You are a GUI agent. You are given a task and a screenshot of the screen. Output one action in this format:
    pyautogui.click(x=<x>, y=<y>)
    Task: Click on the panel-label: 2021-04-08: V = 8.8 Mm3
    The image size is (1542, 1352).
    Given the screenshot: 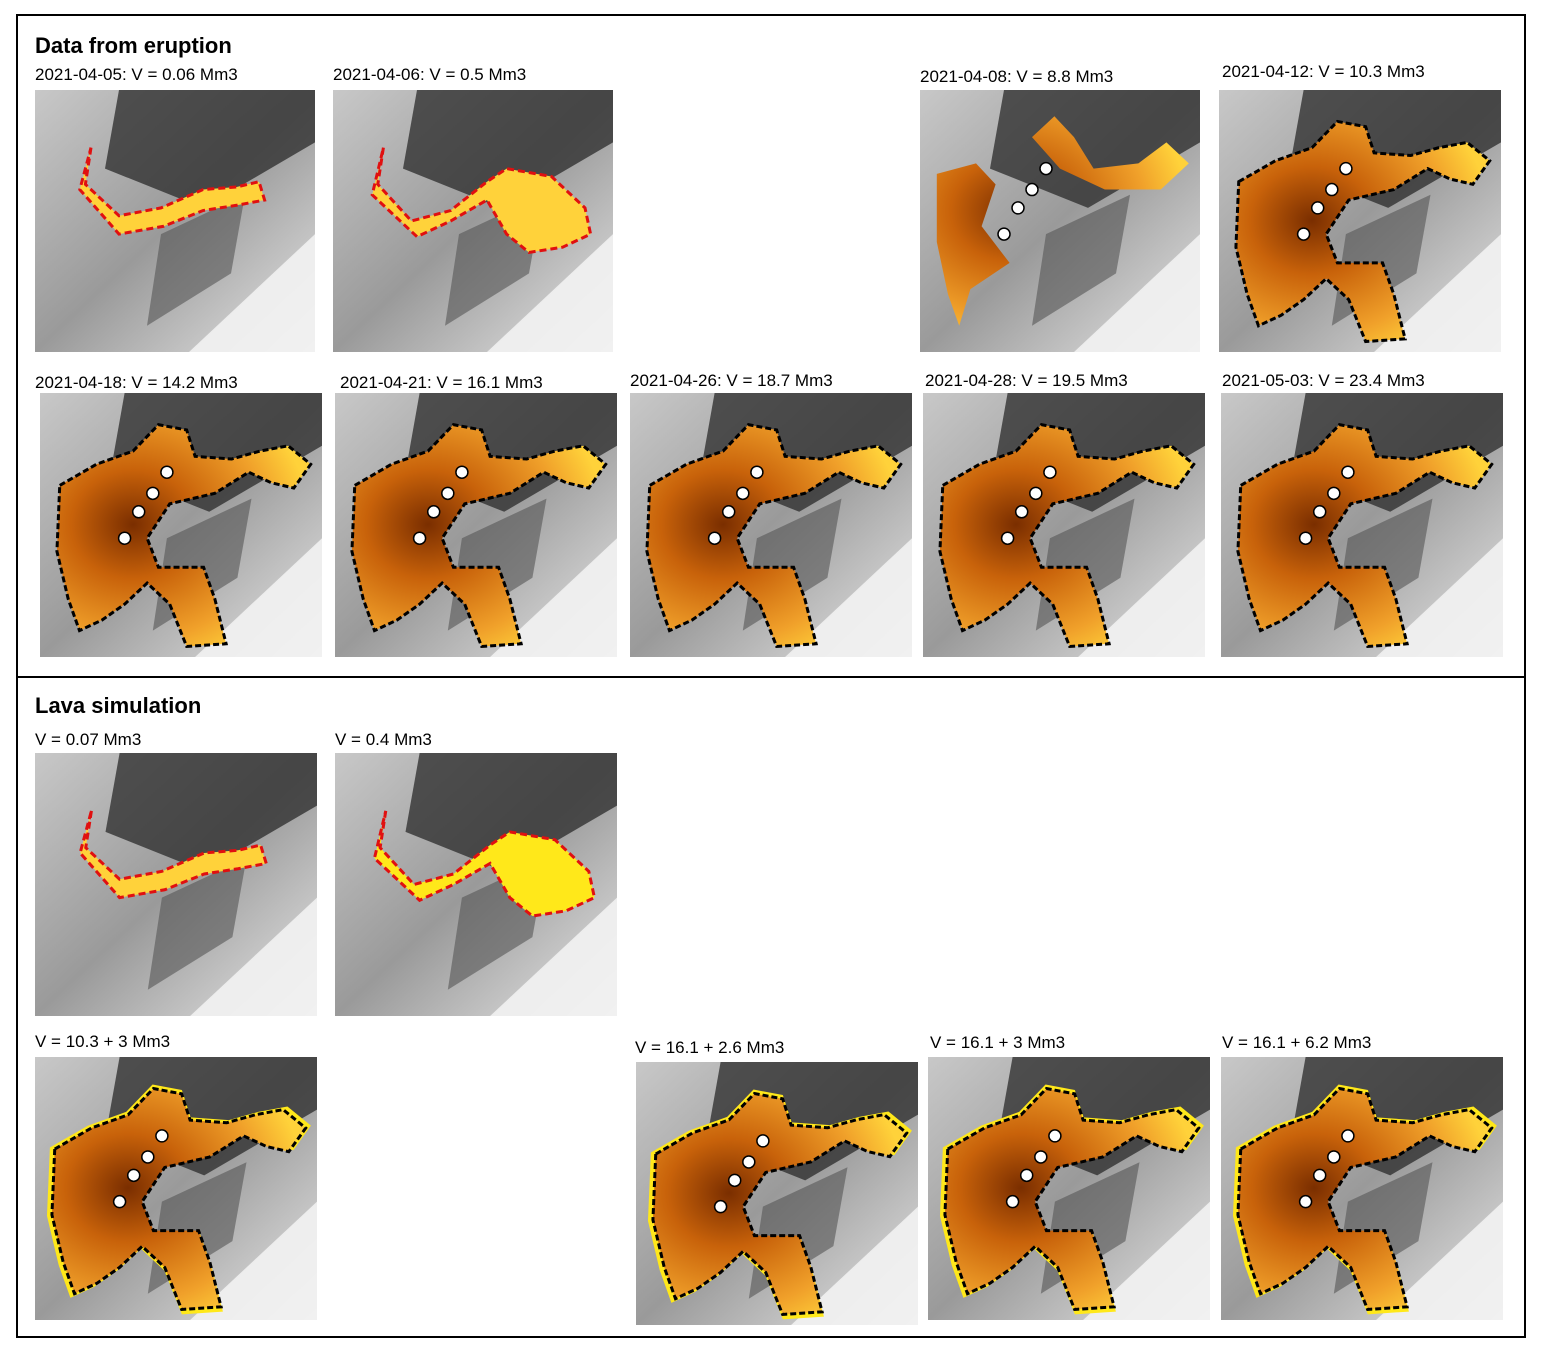 What is the action you would take?
    pyautogui.click(x=1016, y=76)
    